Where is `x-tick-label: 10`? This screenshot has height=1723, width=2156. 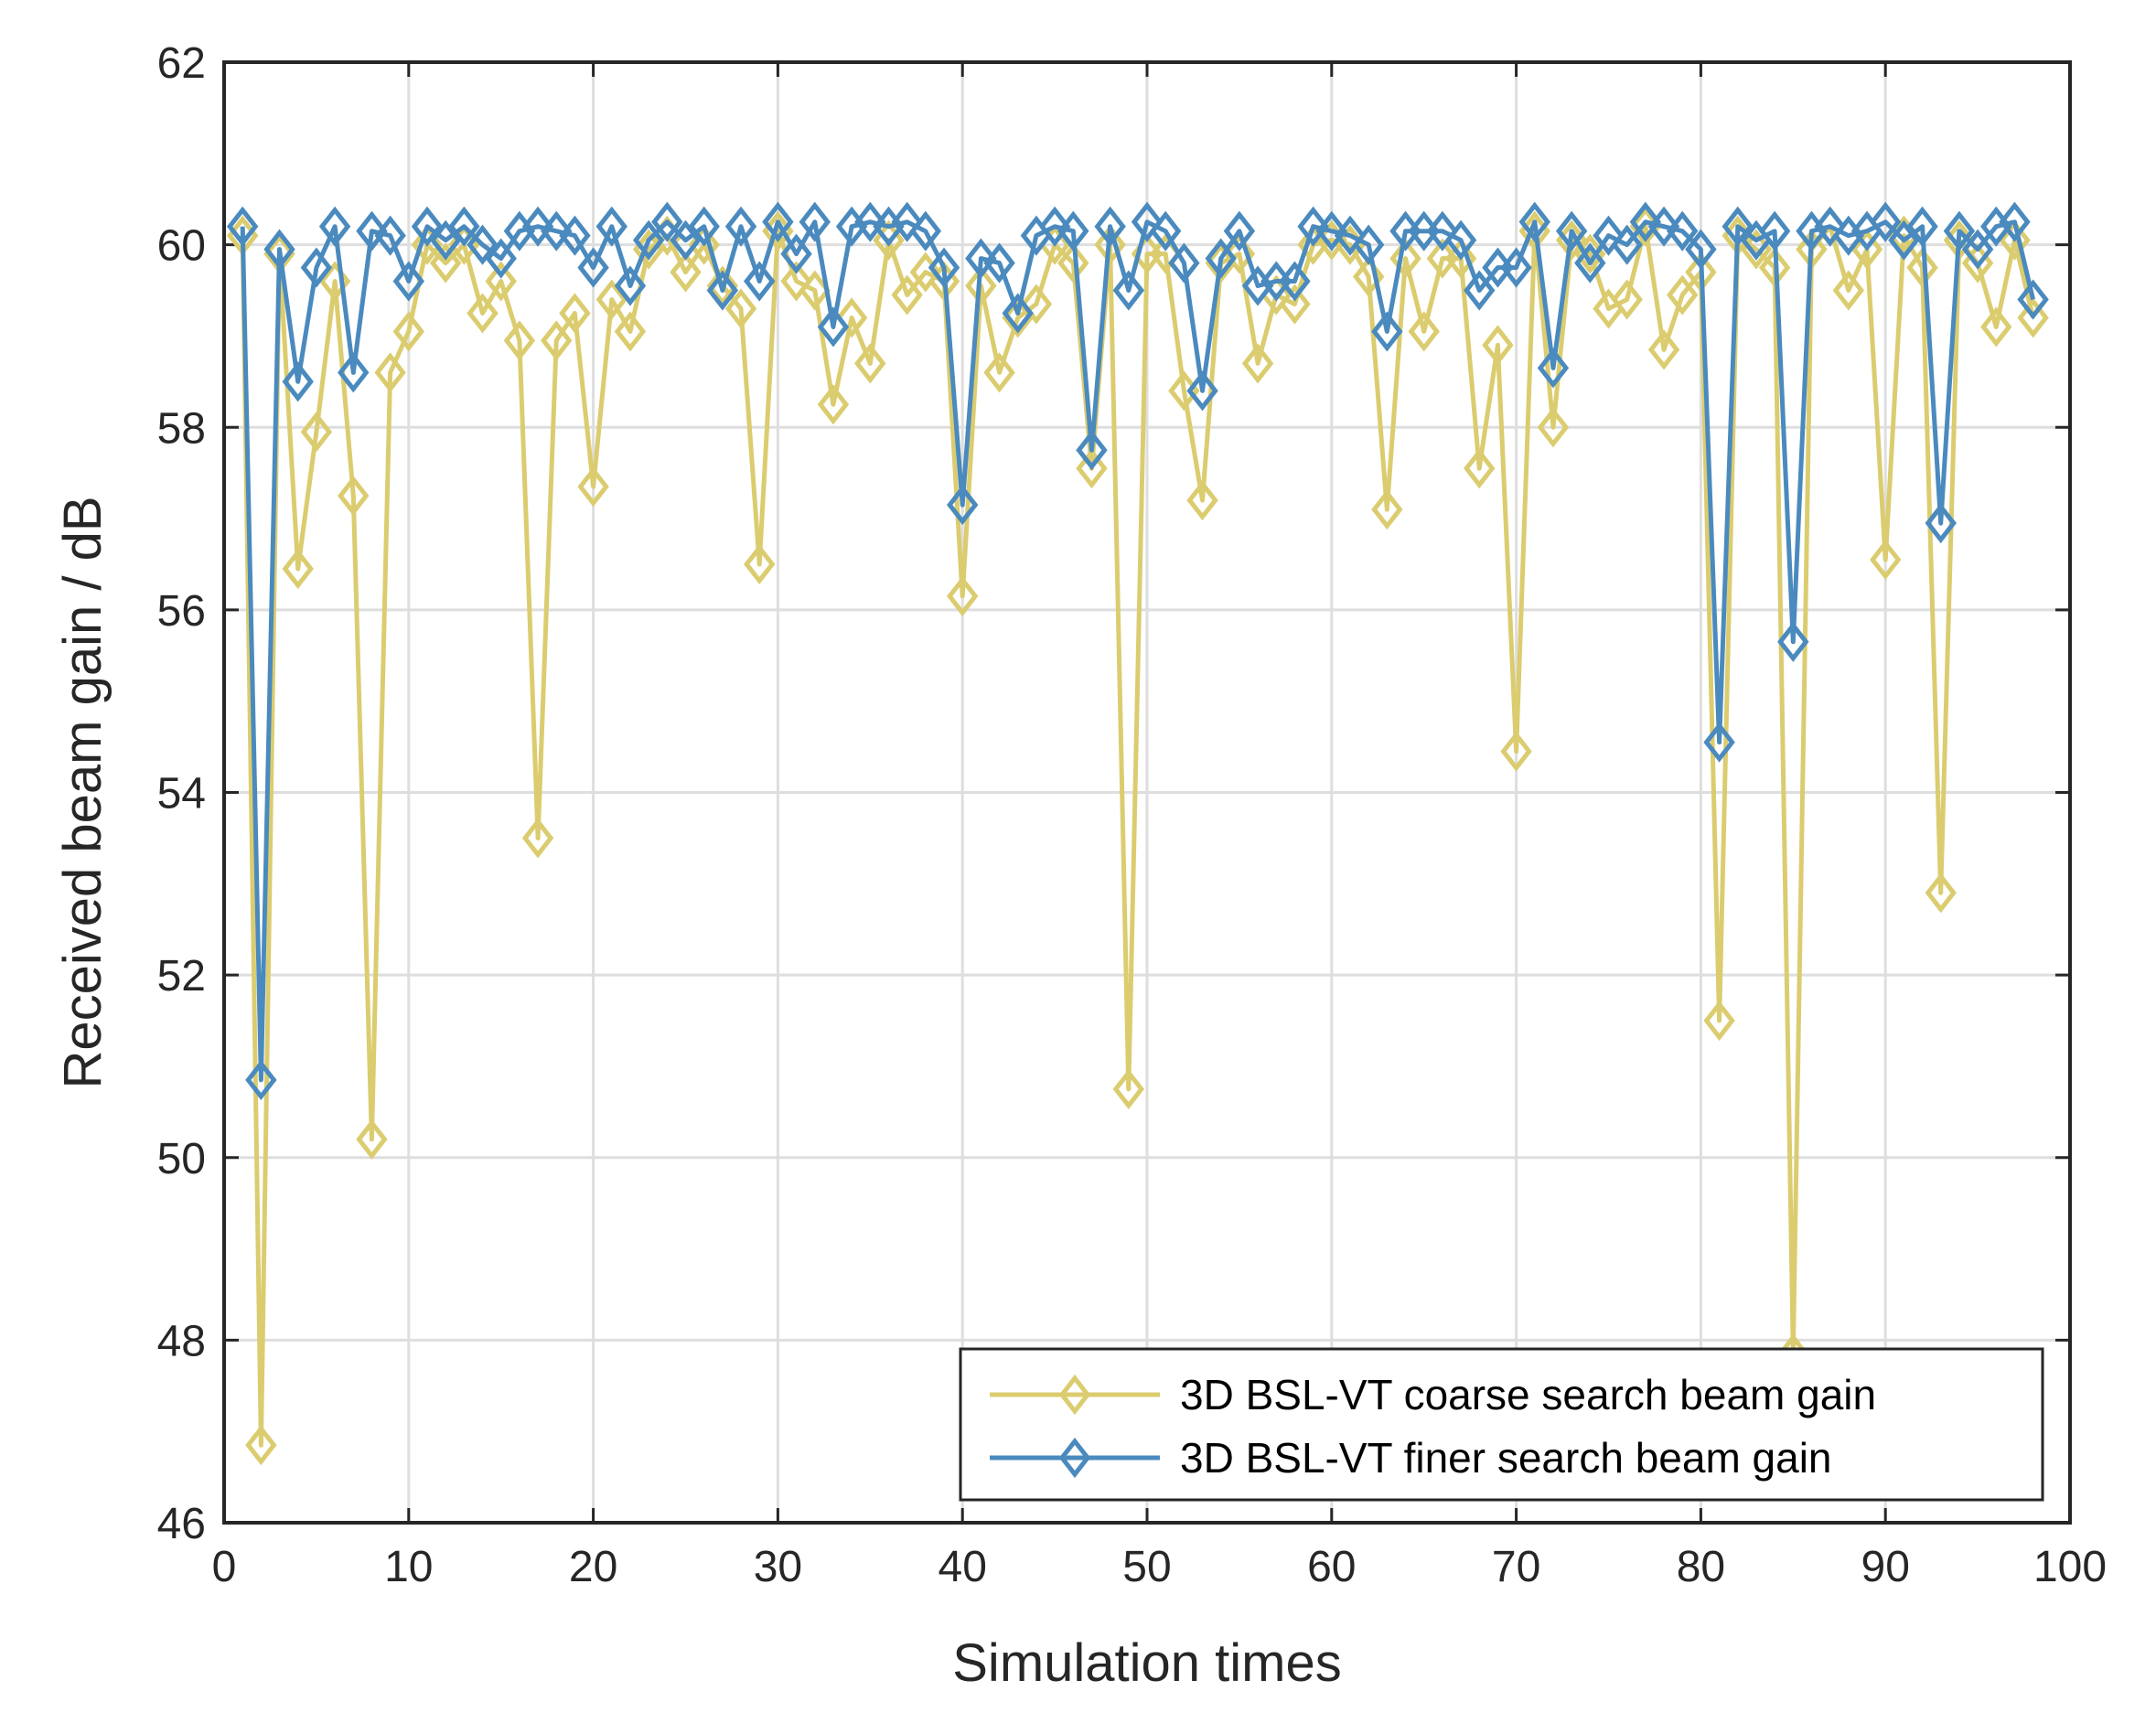
x-tick-label: 10 is located at coordinates (409, 1567).